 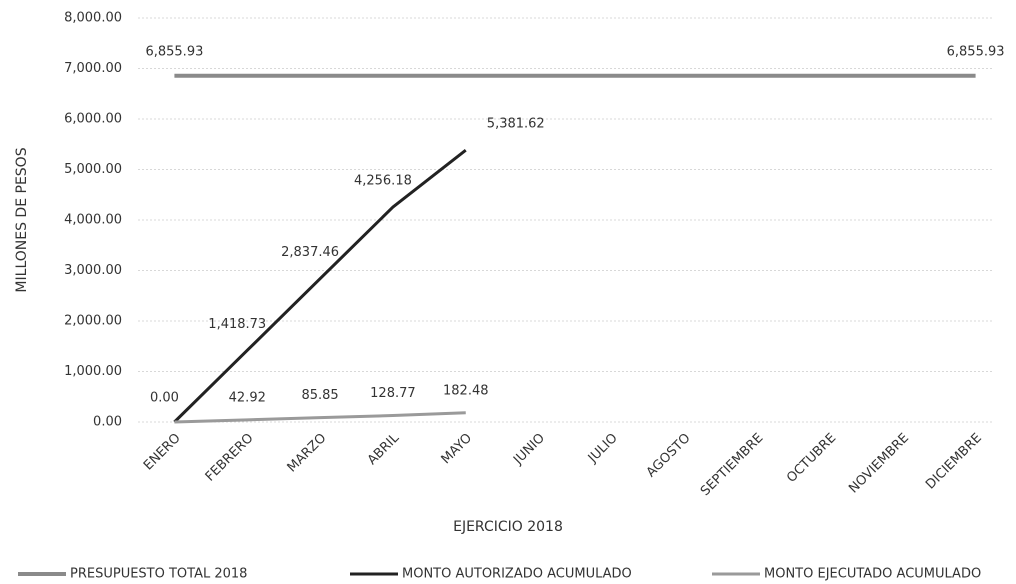 I want to click on y-tick-label: 0.00, so click(x=107, y=422).